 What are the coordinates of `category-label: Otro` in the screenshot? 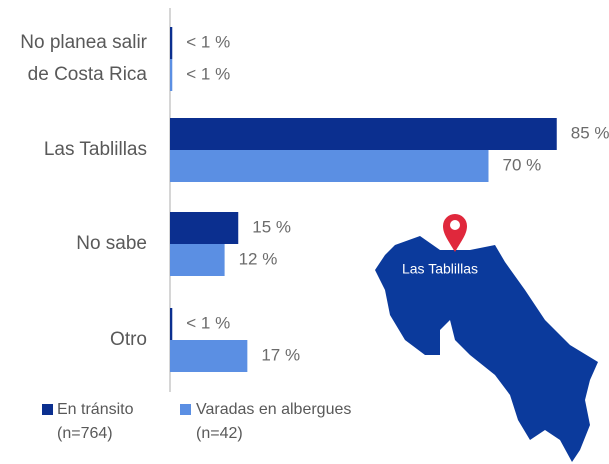 It's located at (128, 339).